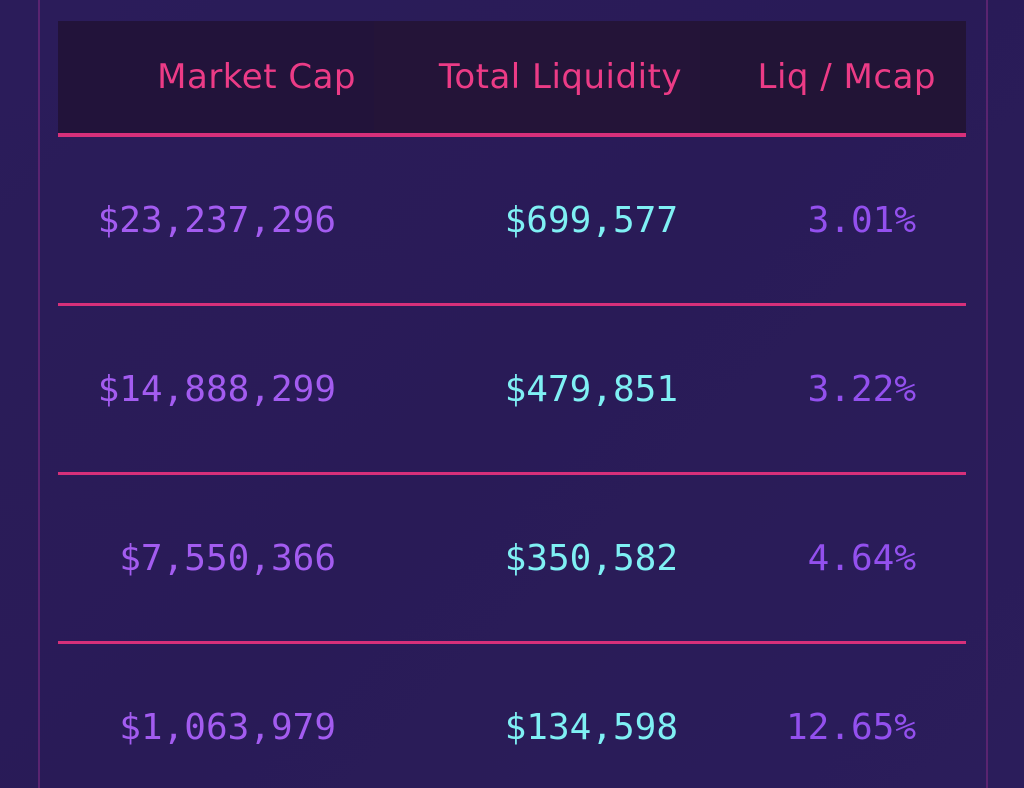  I want to click on total-liquidity-cell: $350,582, so click(591, 558).